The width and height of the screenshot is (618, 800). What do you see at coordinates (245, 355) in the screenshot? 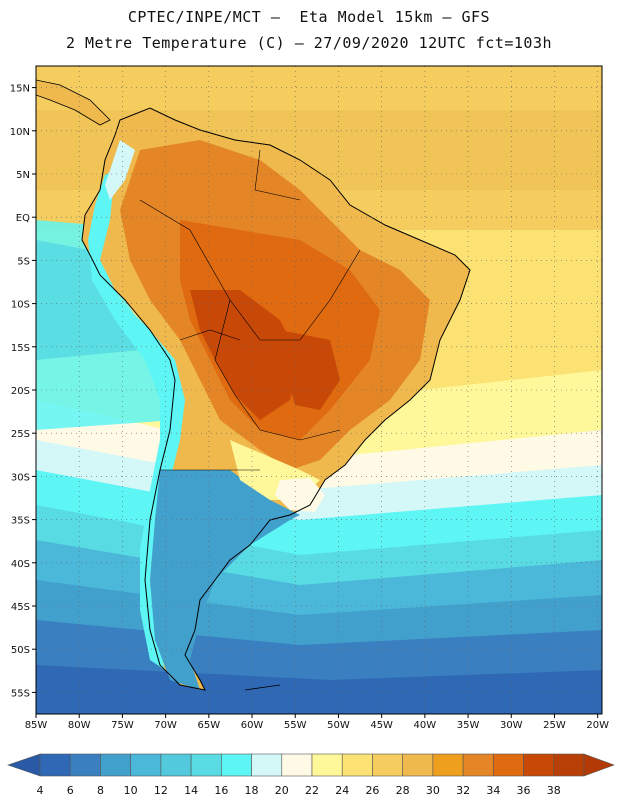
I see `land-hottest-zone` at bounding box center [245, 355].